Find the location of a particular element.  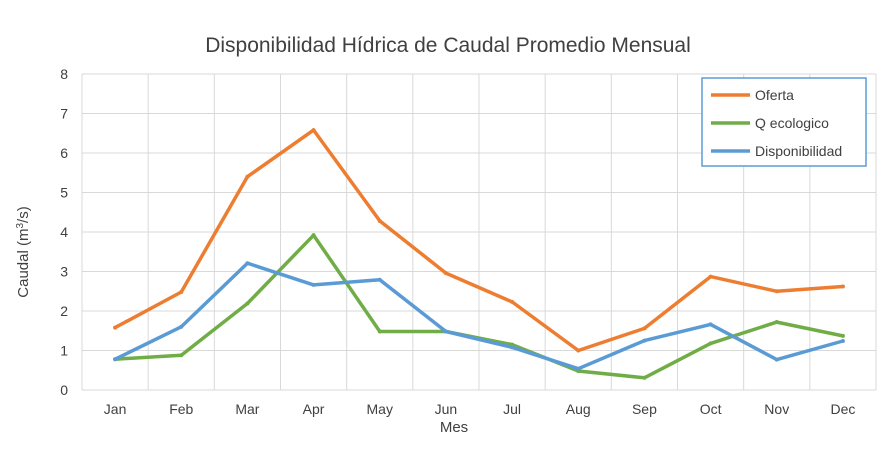

x-axis-title: Mes is located at coordinates (454, 427).